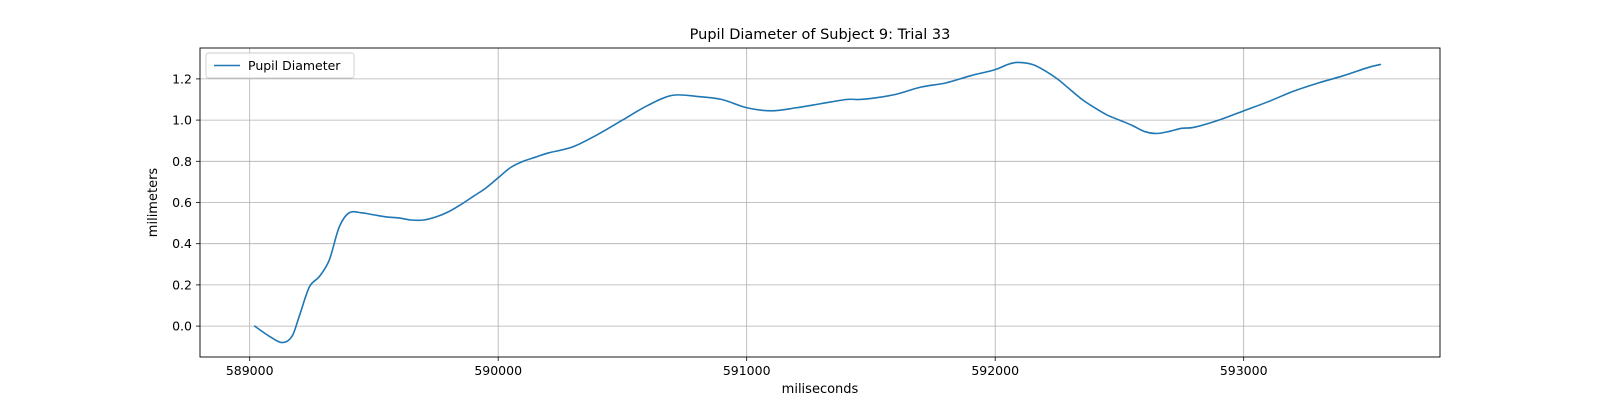  What do you see at coordinates (250, 370) in the screenshot?
I see `x-tick-label: 589000` at bounding box center [250, 370].